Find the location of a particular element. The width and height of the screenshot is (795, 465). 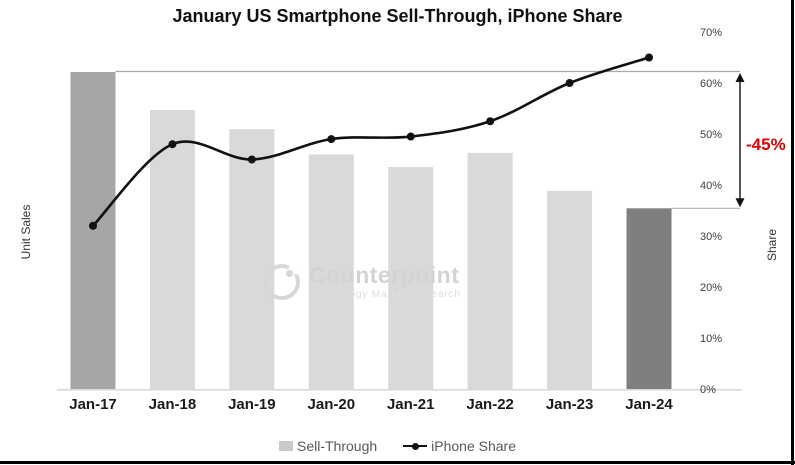

right-tick-10%: 10% is located at coordinates (711, 339).